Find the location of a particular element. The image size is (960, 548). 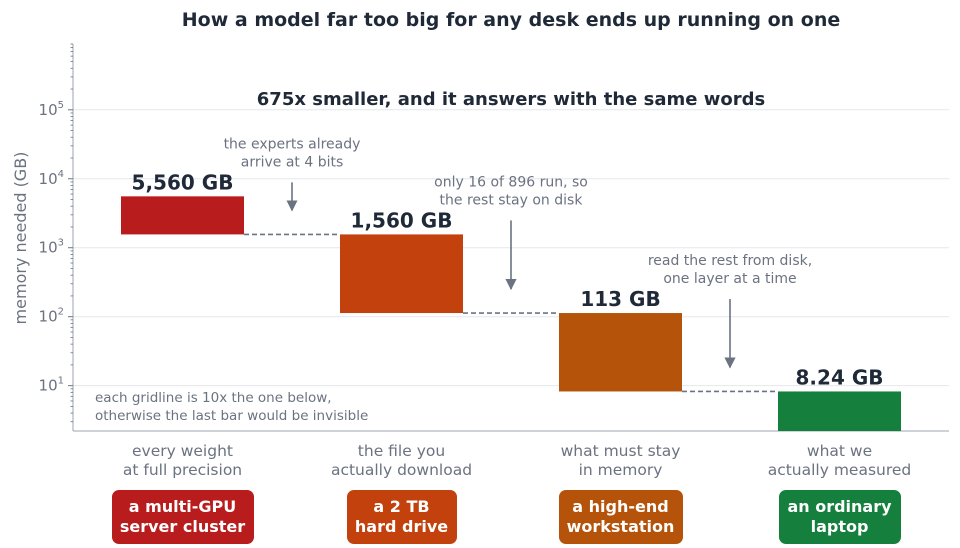

bar-value-label: 5,560 GB is located at coordinates (183, 182).